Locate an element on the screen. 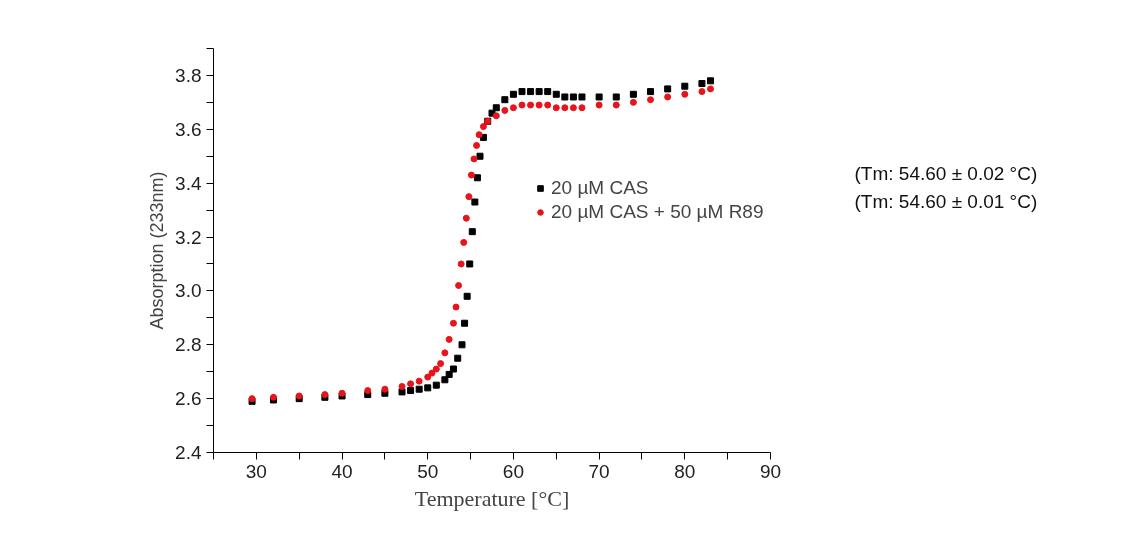 Image resolution: width=1129 pixels, height=551 pixels. text: (Tm: 54.60 ± 0.01 °C) is located at coordinates (946, 201).